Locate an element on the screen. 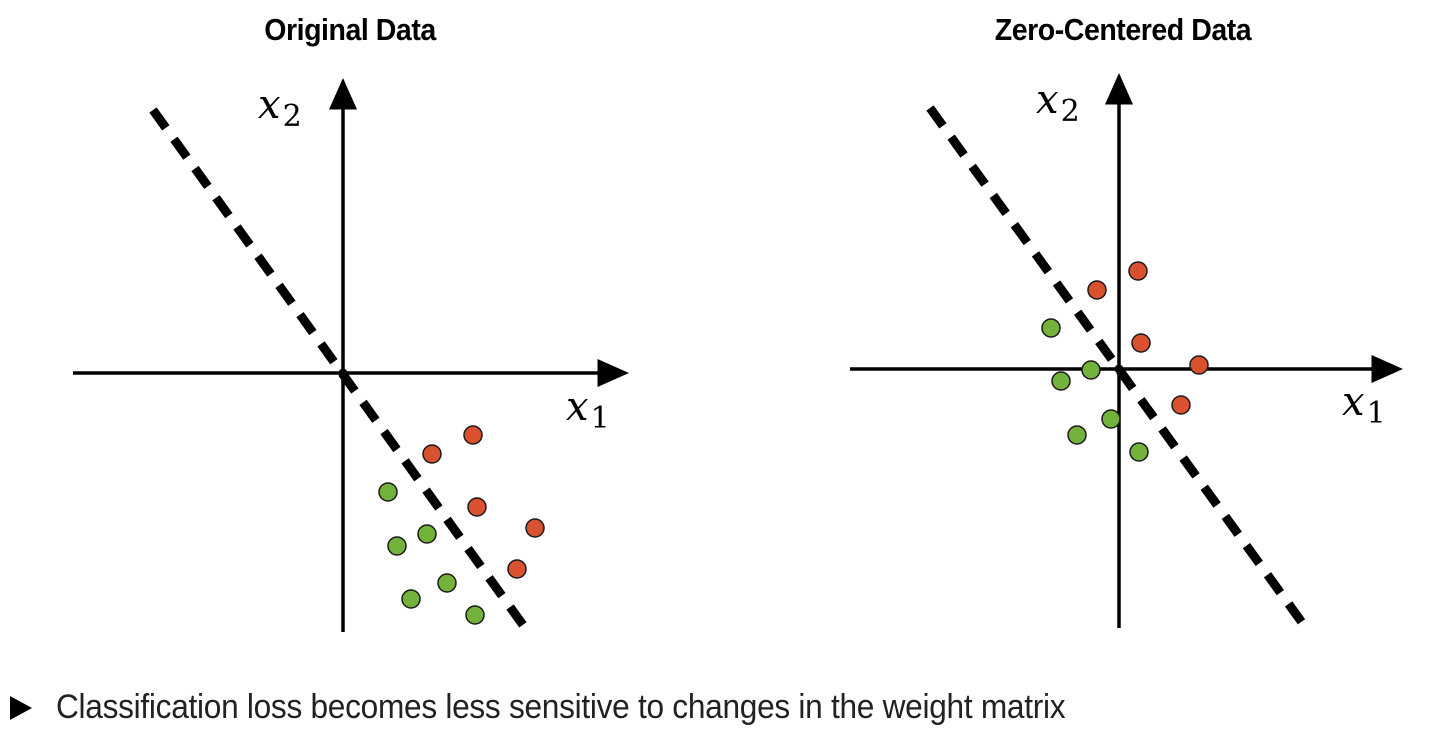 Image resolution: width=1436 pixels, height=742 pixels. triangle-right-icon is located at coordinates (21, 707).